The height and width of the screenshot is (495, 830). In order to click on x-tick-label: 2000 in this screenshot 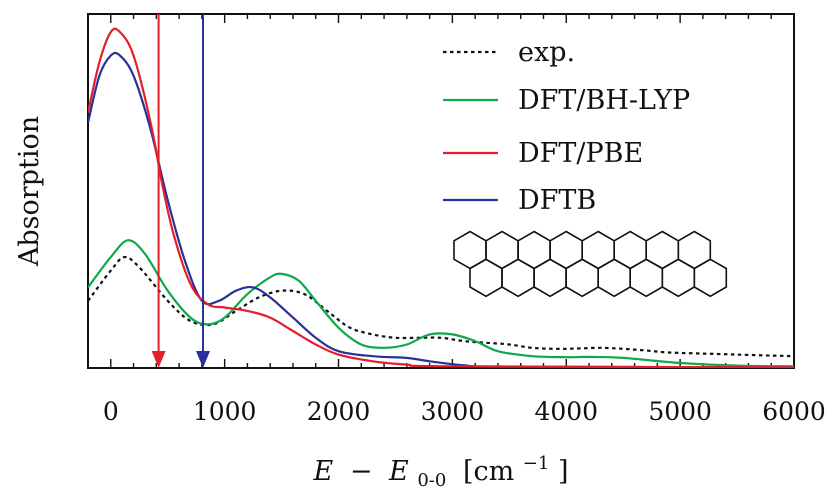, I will do `click(339, 411)`.